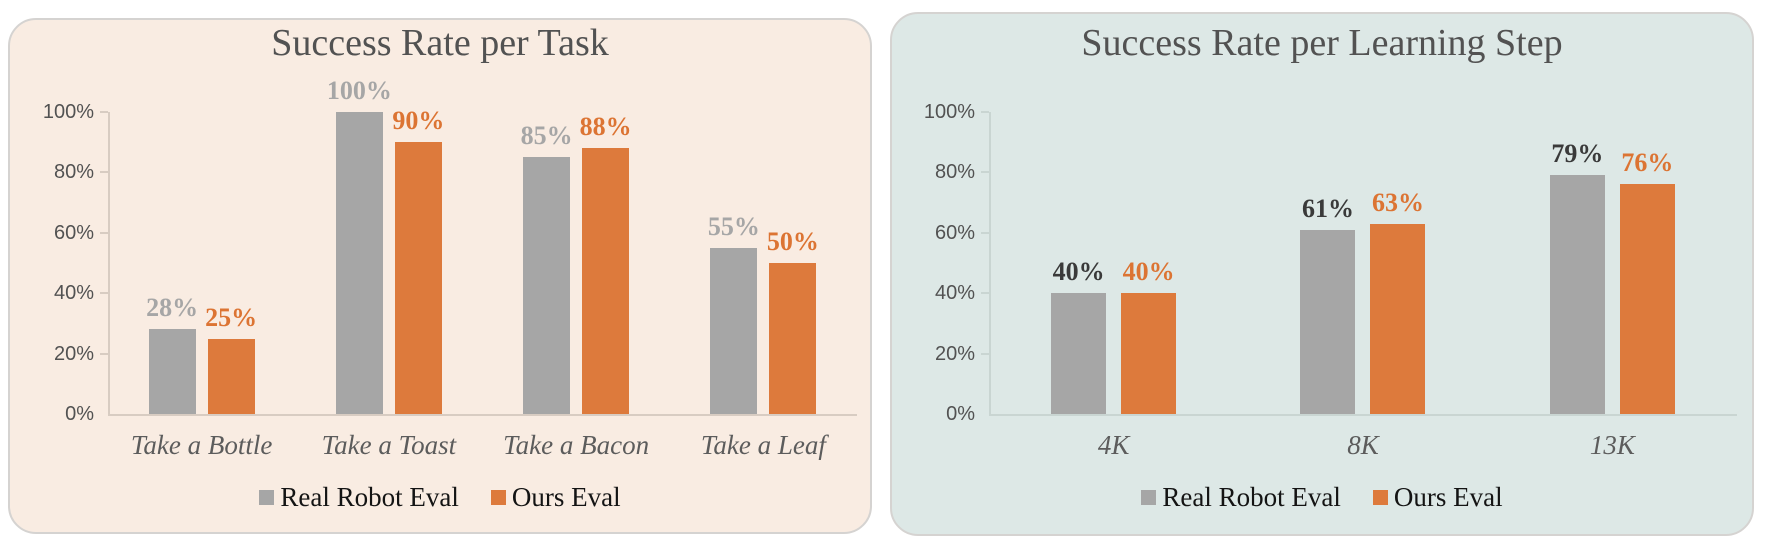 The image size is (1774, 550). I want to click on bar-ours-eval: 76%, so click(1647, 282).